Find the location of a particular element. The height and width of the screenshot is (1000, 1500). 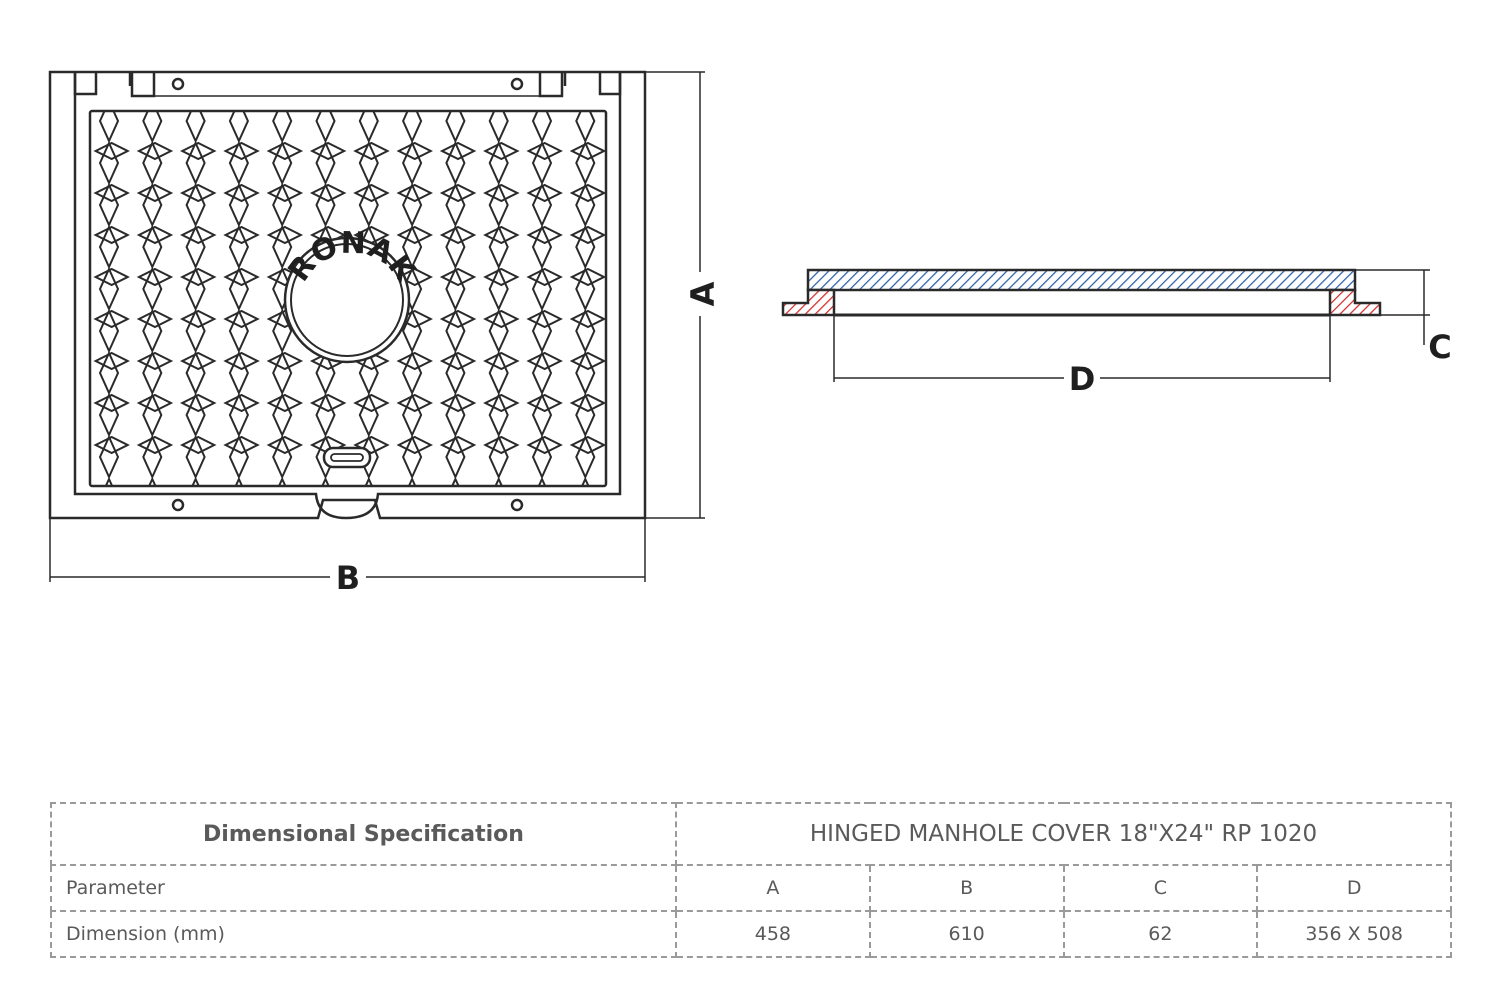

table-row: Parameter A B C D is located at coordinates (751, 888).